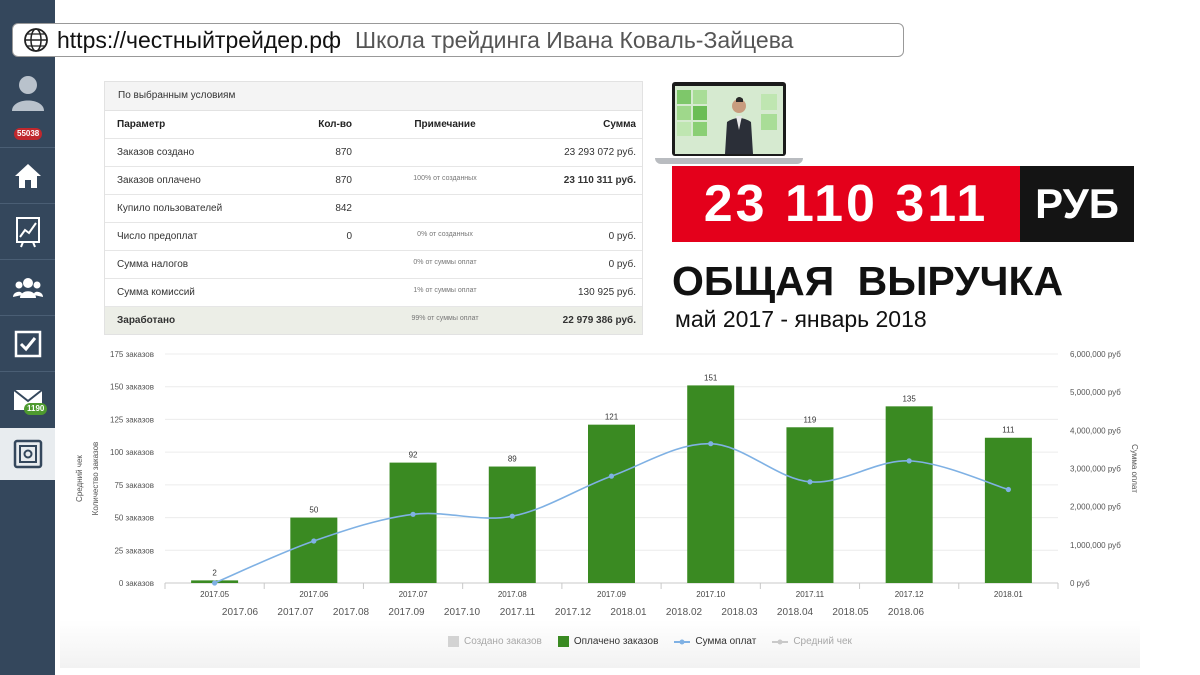 Image resolution: width=1200 pixels, height=675 pixels. Describe the element at coordinates (134, 485) in the screenshot. I see `left-tick-label: 75 заказов` at that location.